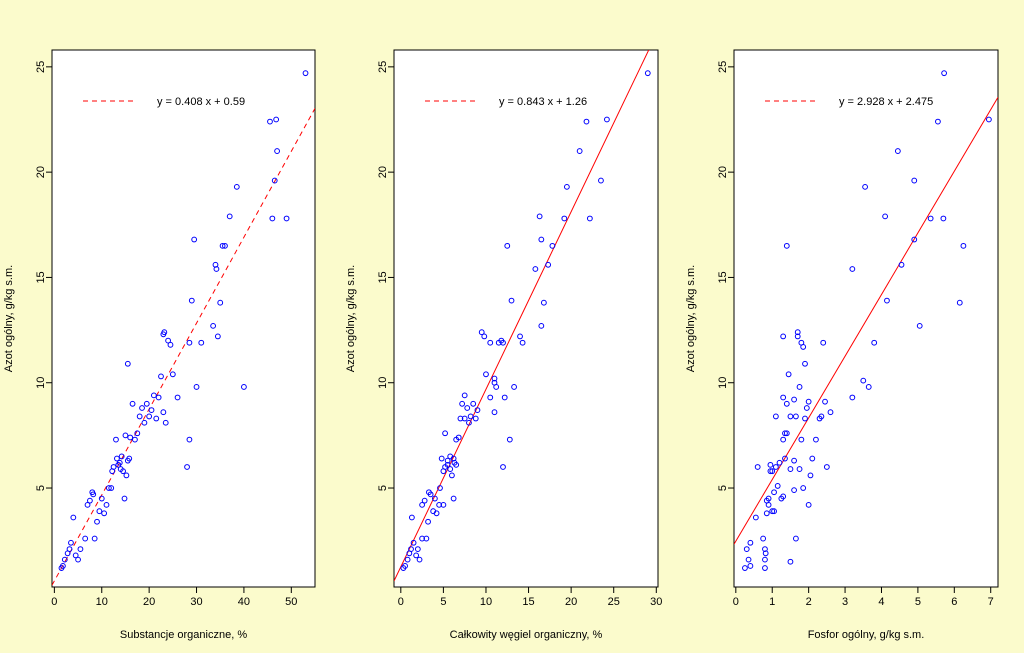  I want to click on x-axis-title: Całkowity węgiel organiczny, %, so click(526, 635).